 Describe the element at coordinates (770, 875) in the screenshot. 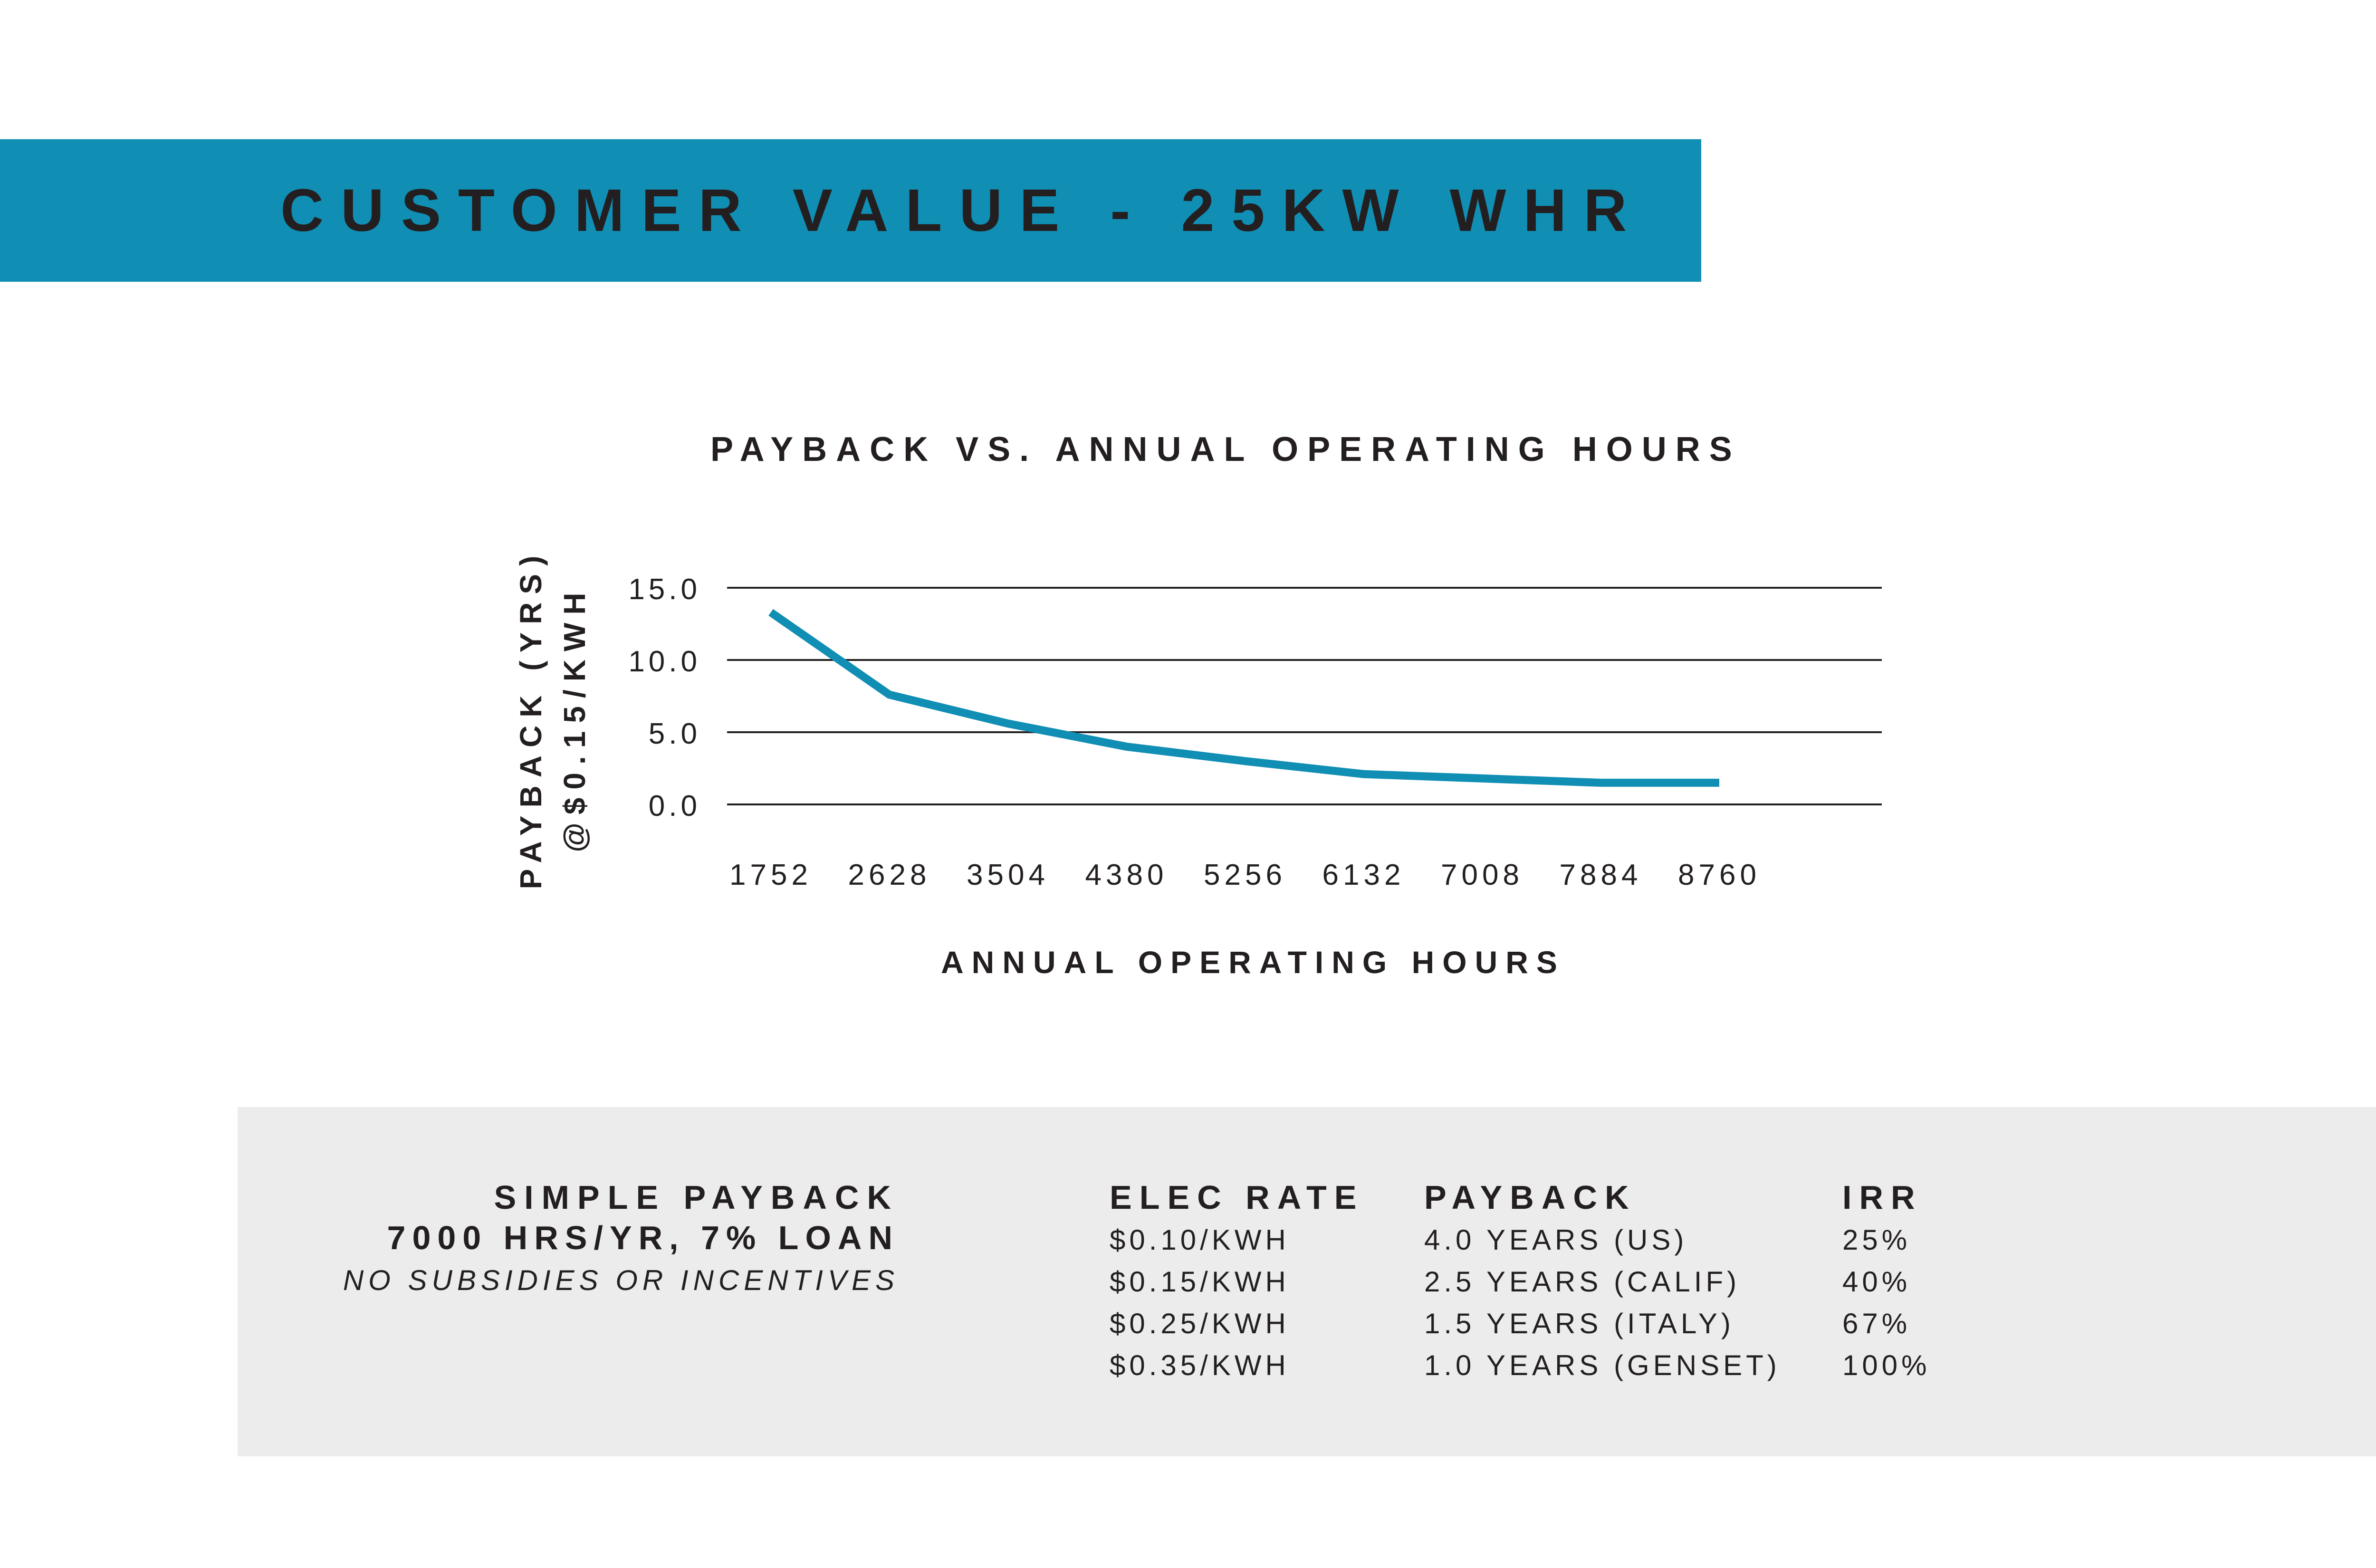

I see `x-tick-label: 1752` at that location.